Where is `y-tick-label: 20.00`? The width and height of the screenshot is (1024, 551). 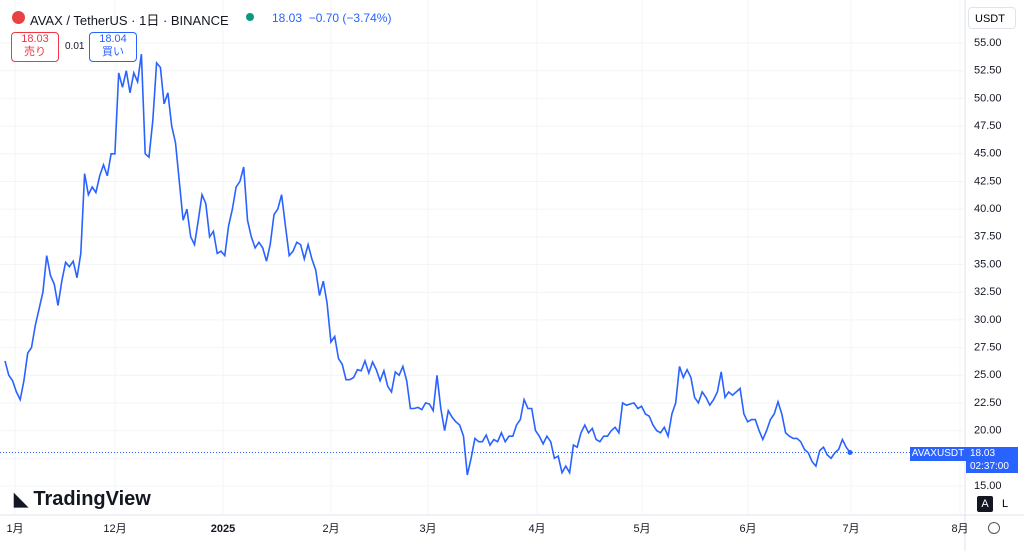 y-tick-label: 20.00 is located at coordinates (988, 431).